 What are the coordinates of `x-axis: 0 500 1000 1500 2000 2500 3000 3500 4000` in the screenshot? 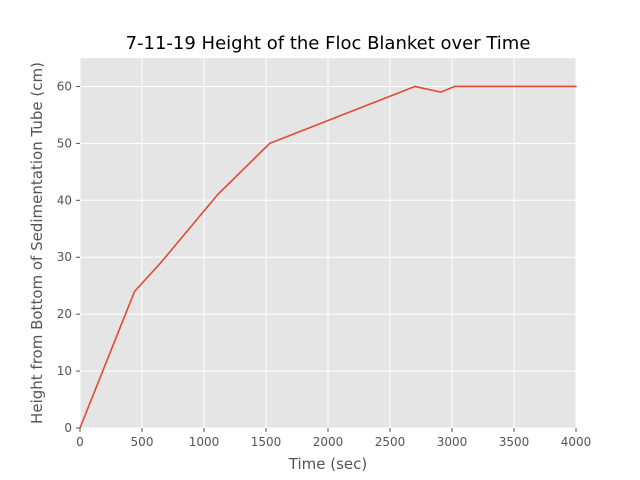 It's located at (333, 438).